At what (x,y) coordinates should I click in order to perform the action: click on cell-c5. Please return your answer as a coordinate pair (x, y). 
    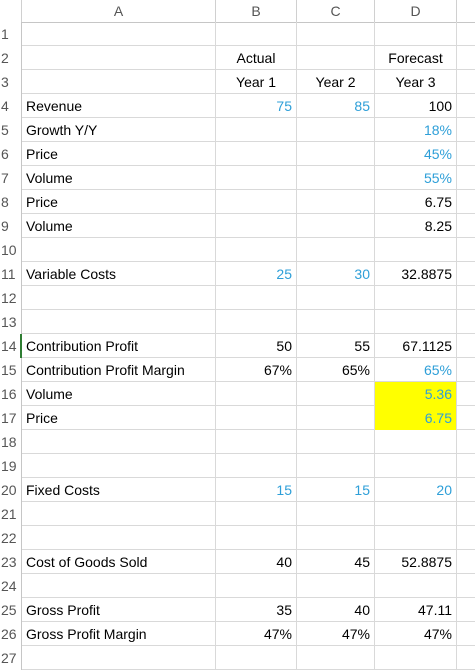
    Looking at the image, I should click on (336, 130).